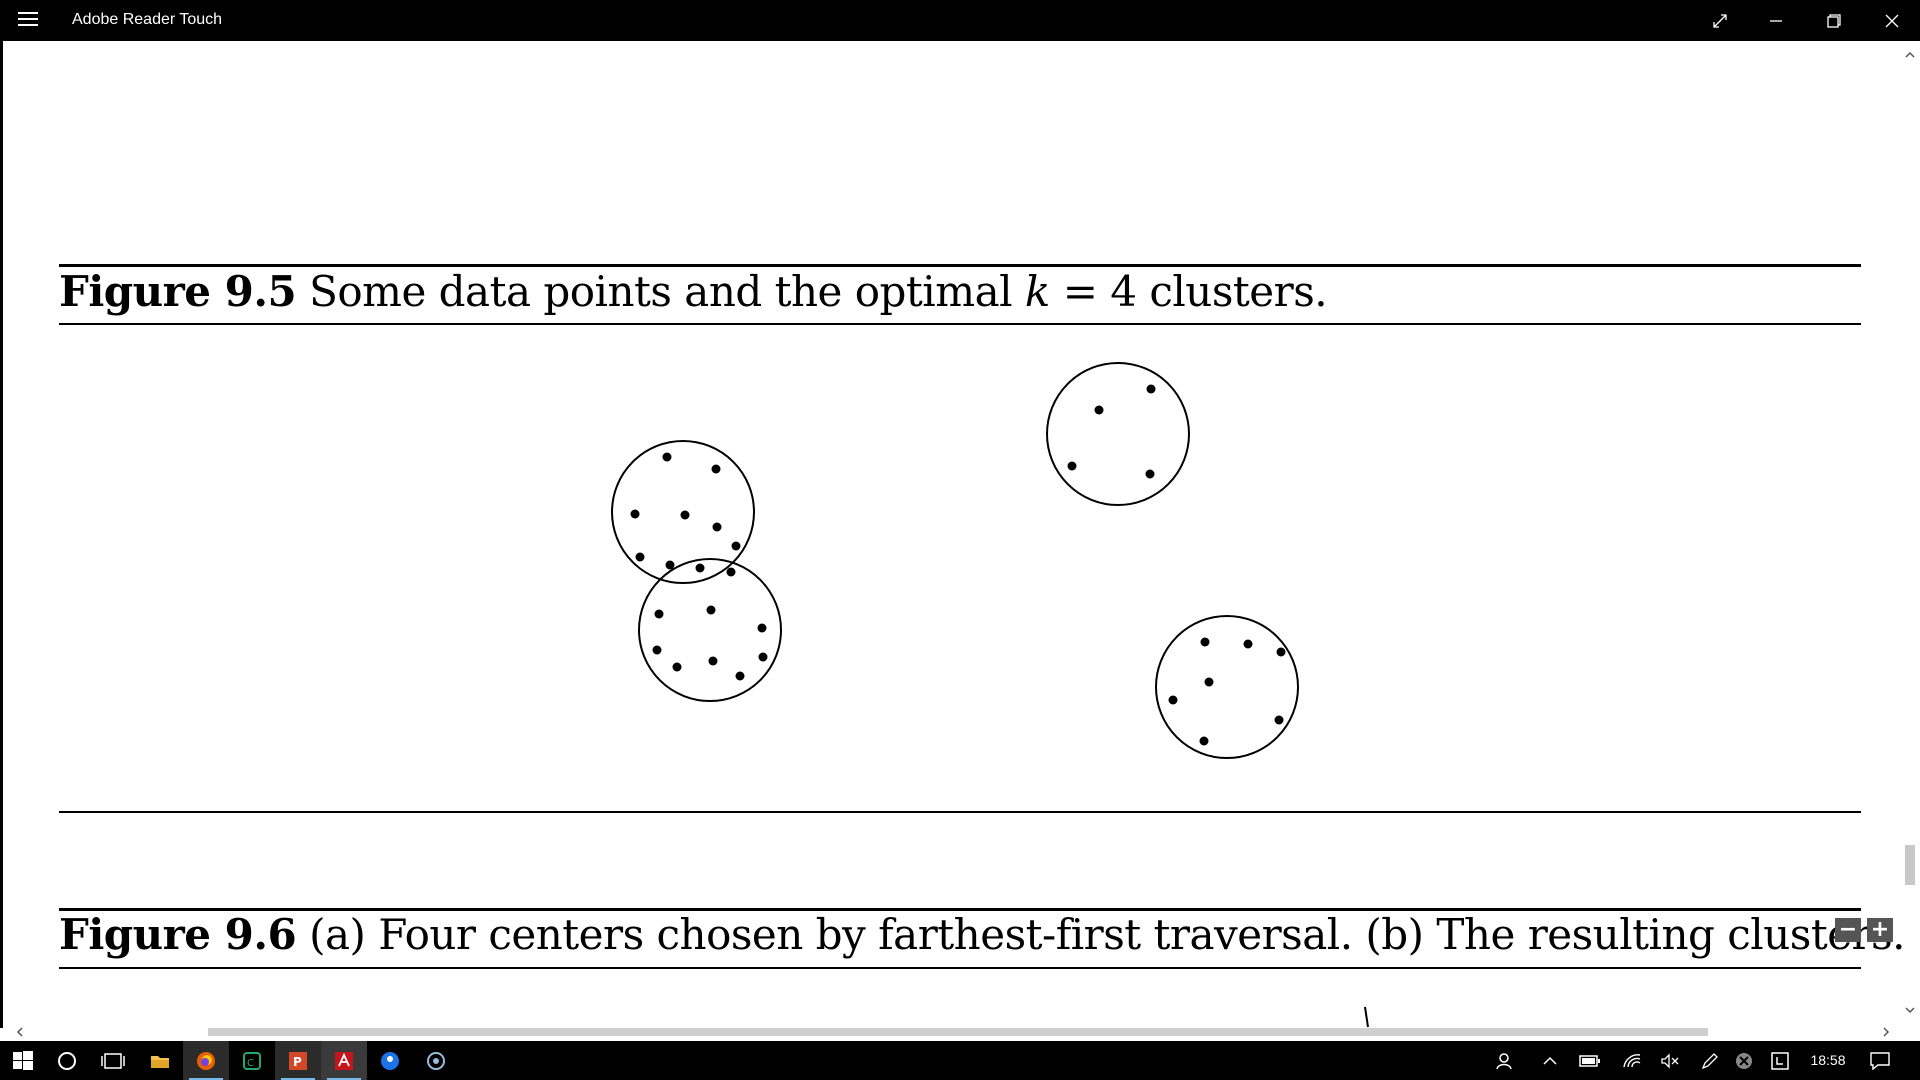 This screenshot has height=1080, width=1920. I want to click on scroll-right-icon, so click(1886, 1032).